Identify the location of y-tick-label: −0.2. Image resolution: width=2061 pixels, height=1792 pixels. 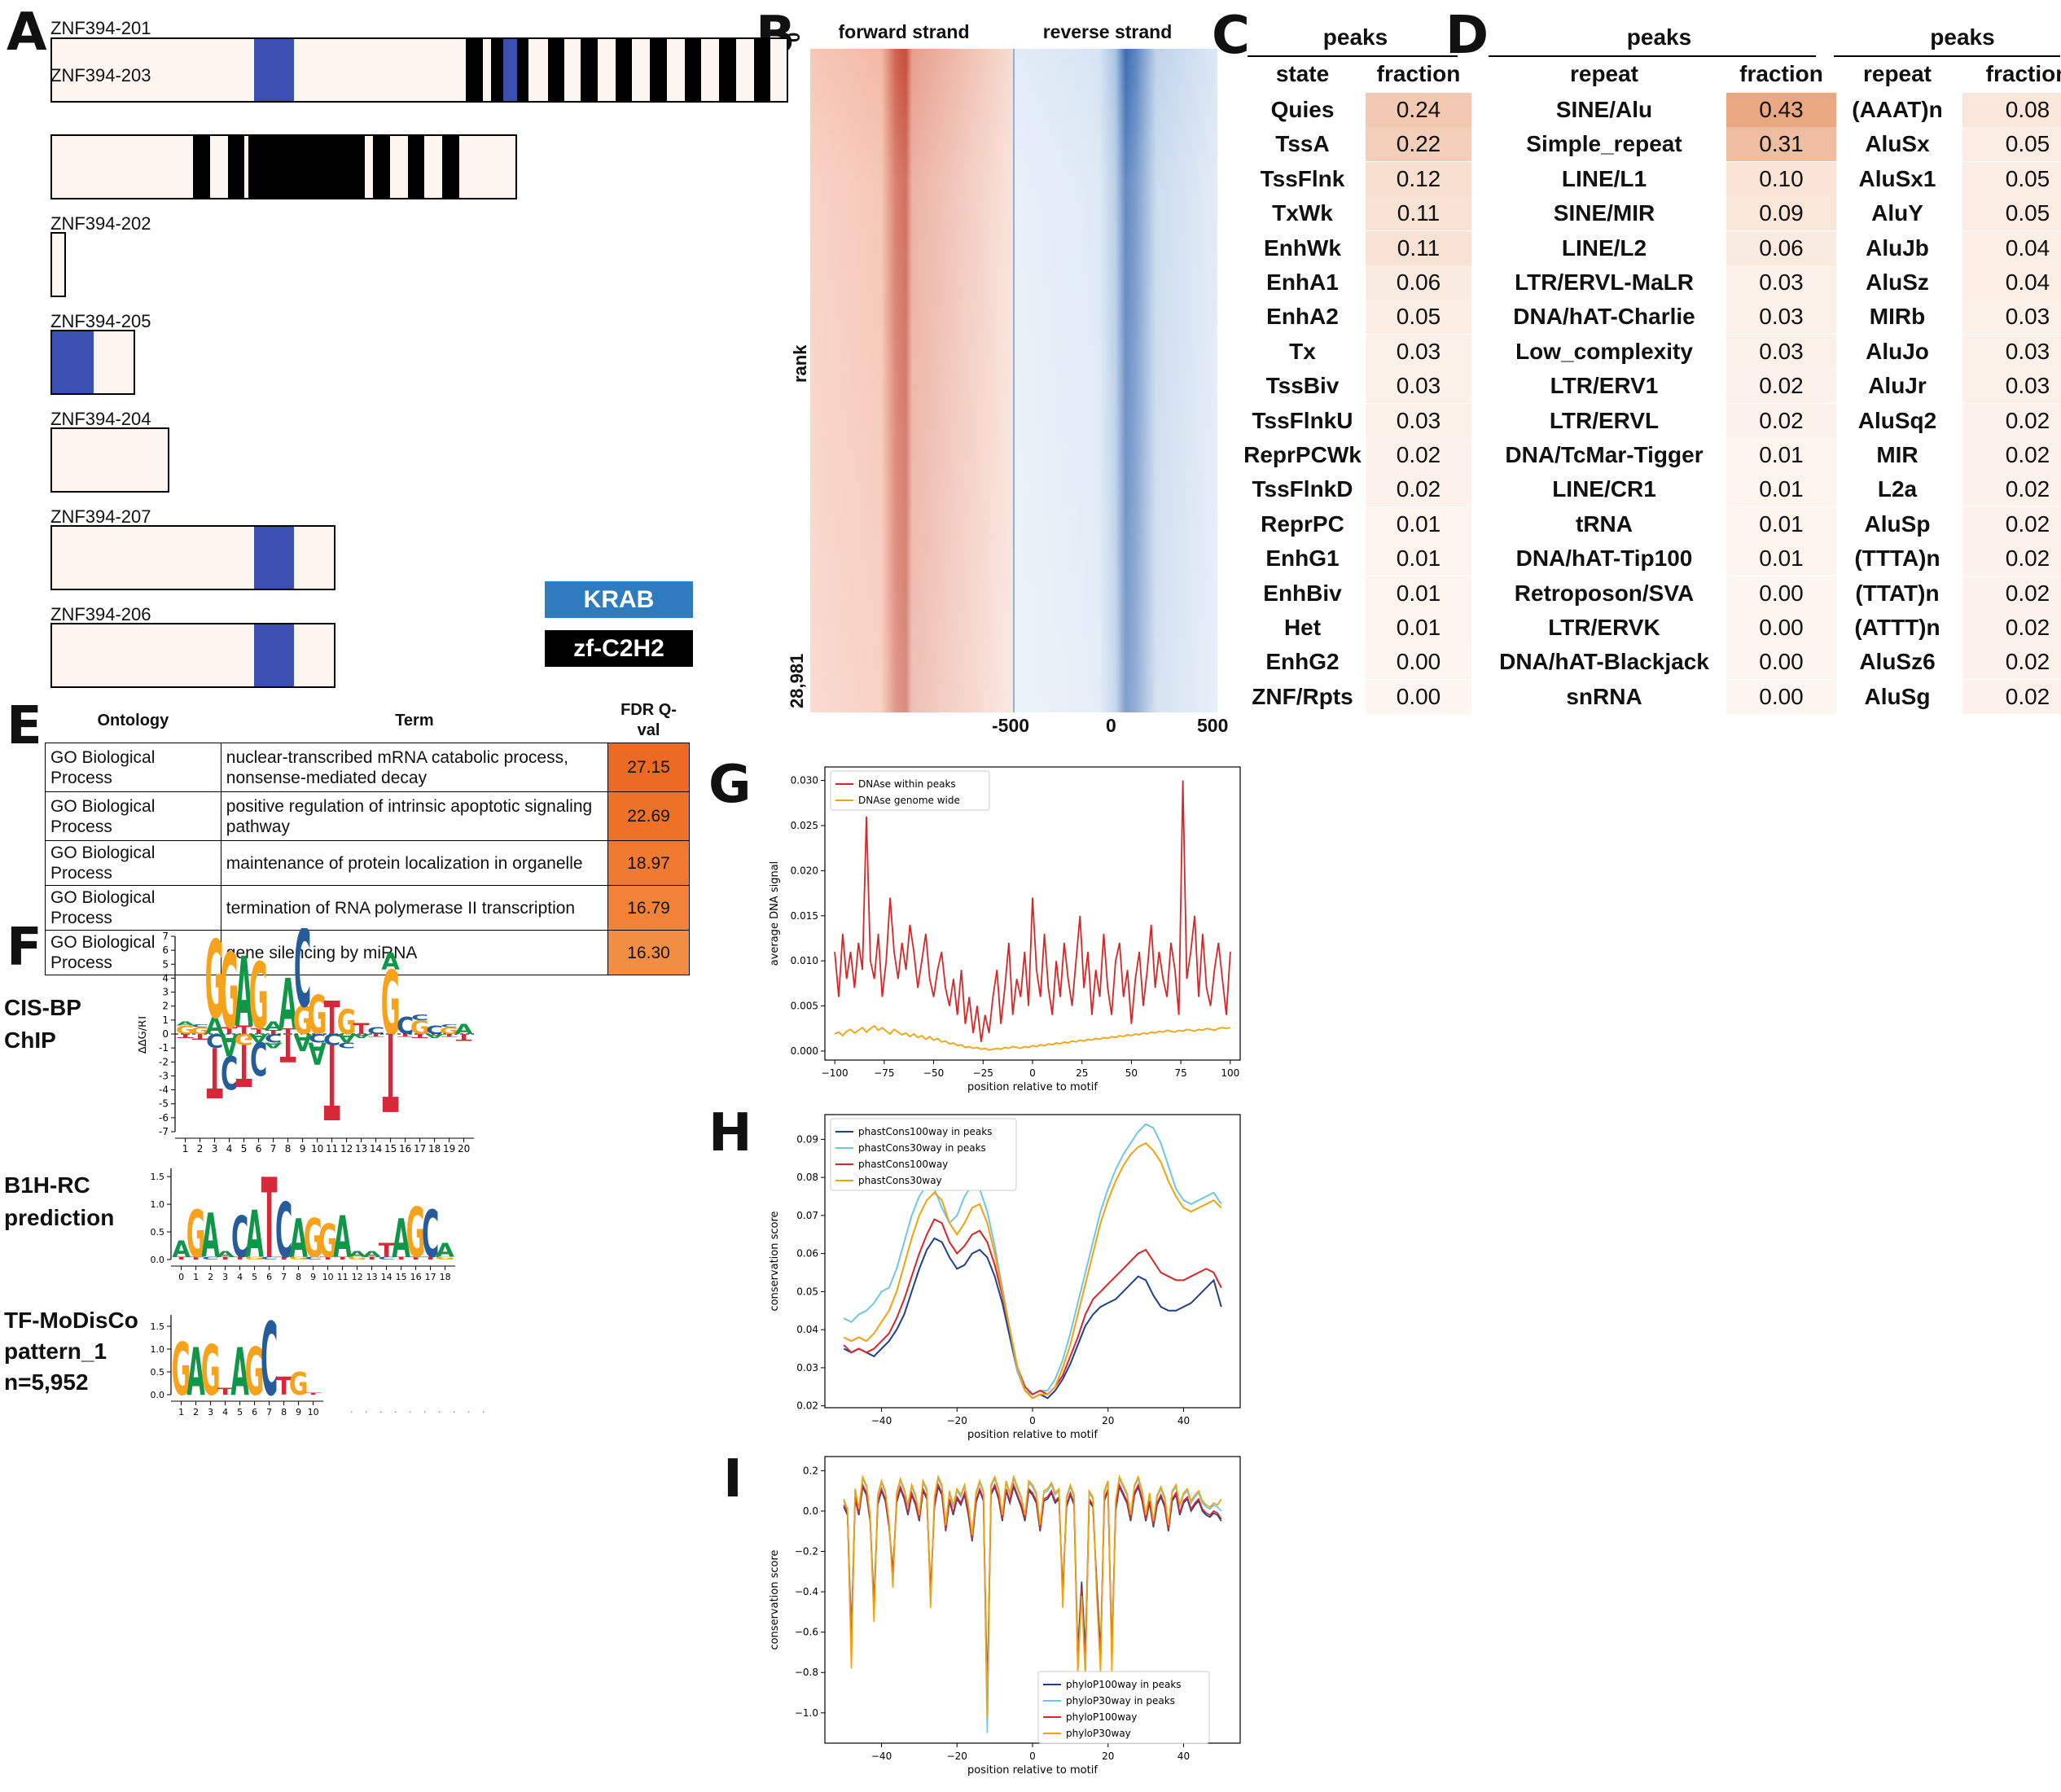
(807, 1552).